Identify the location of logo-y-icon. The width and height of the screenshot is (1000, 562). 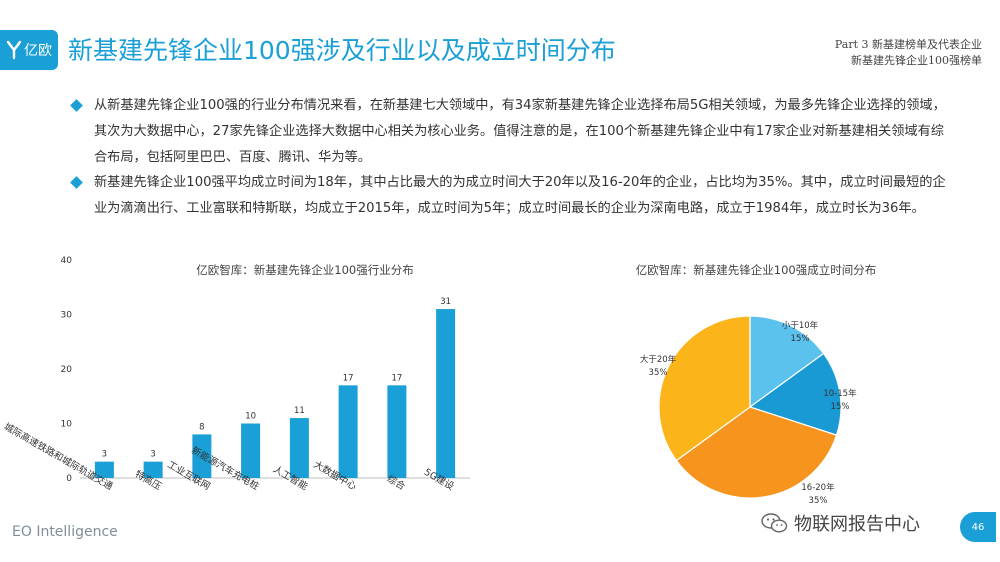
(14, 50).